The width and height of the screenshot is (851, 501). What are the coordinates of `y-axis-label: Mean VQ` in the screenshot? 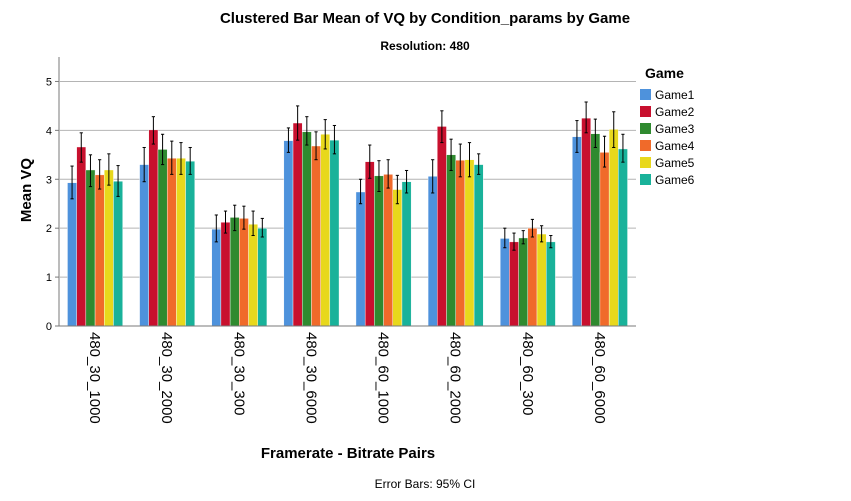 It's located at (26, 190).